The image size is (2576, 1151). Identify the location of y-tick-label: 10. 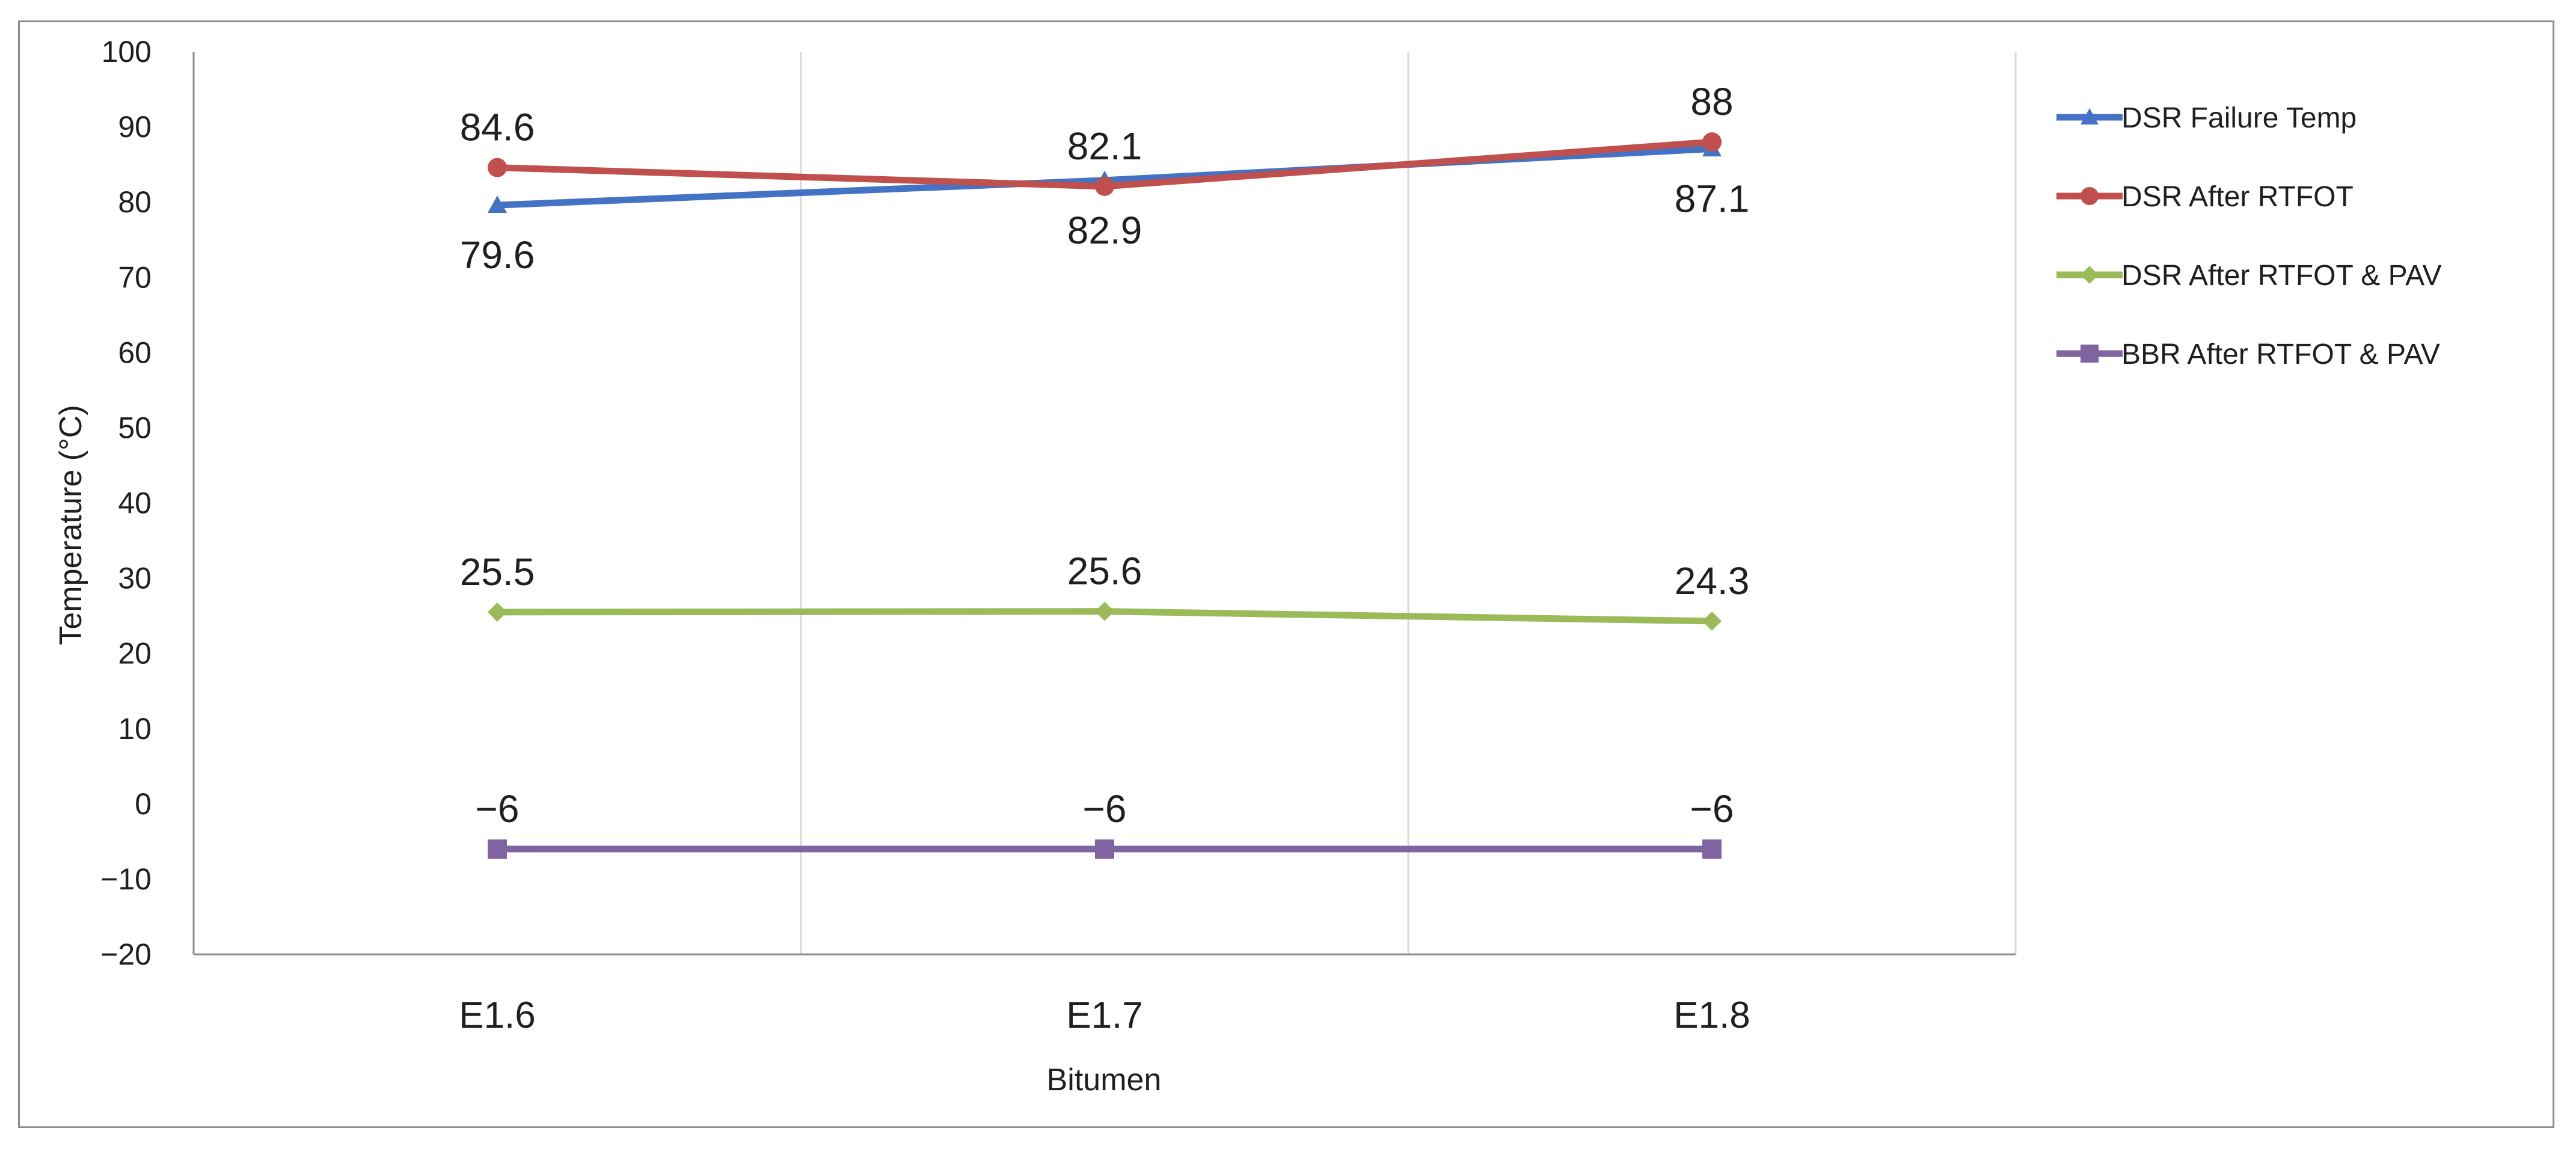
(135, 729).